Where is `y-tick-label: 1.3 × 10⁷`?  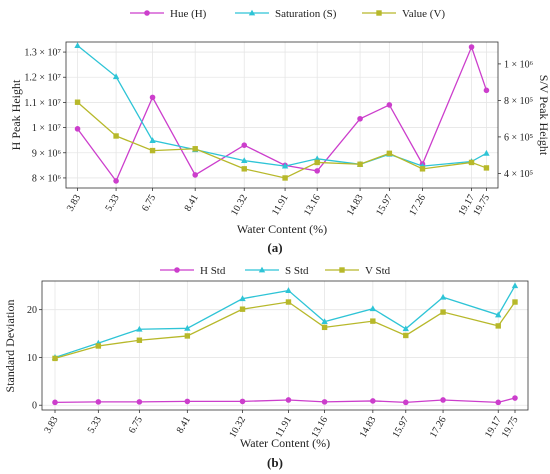
y-tick-label: 1.3 × 10⁷ is located at coordinates (42, 53).